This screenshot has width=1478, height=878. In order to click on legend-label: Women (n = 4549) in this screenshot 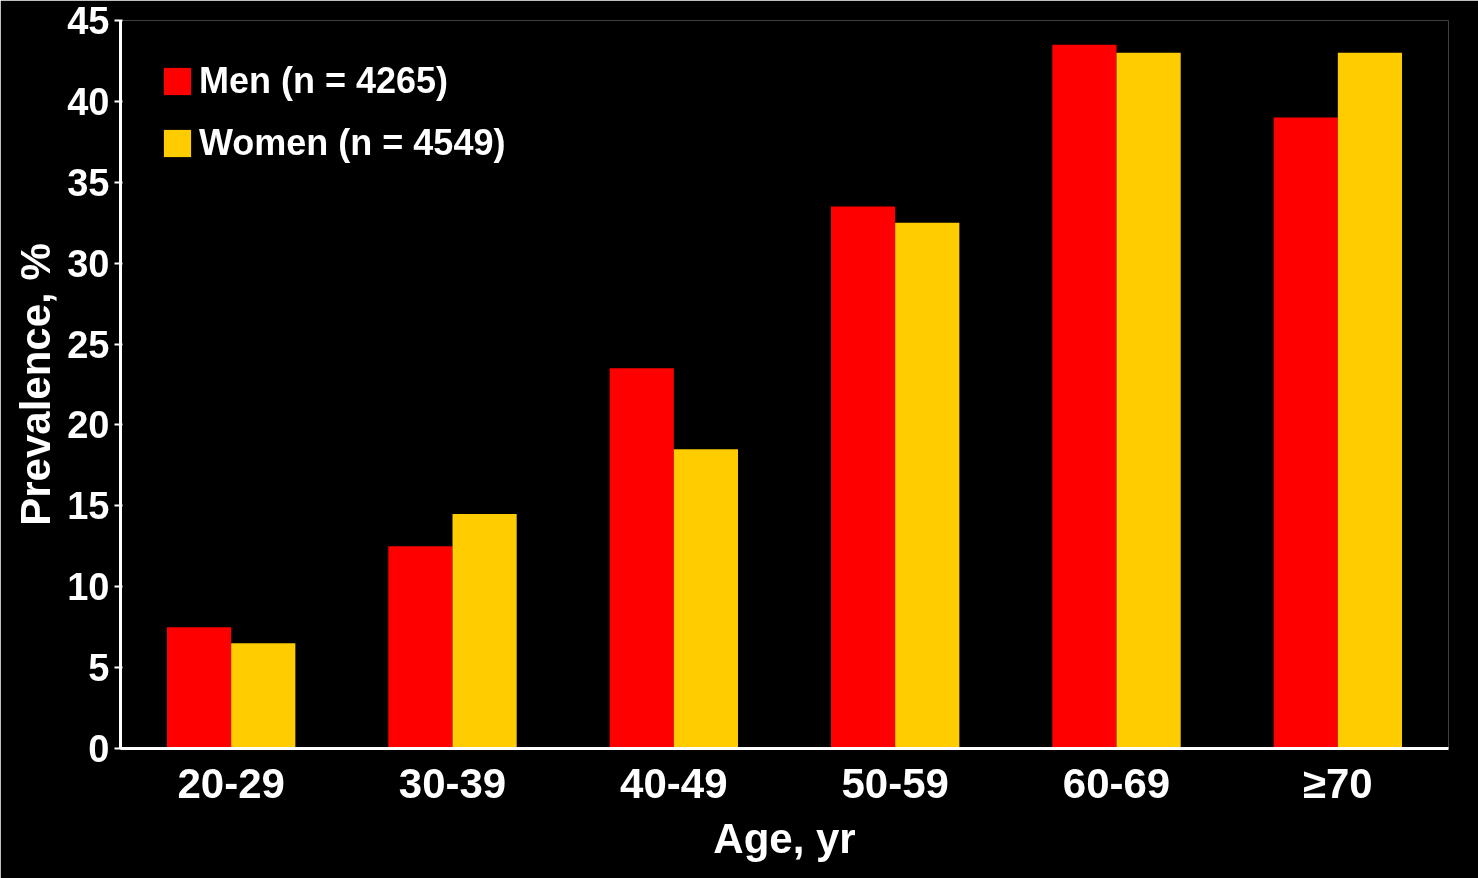, I will do `click(352, 143)`.